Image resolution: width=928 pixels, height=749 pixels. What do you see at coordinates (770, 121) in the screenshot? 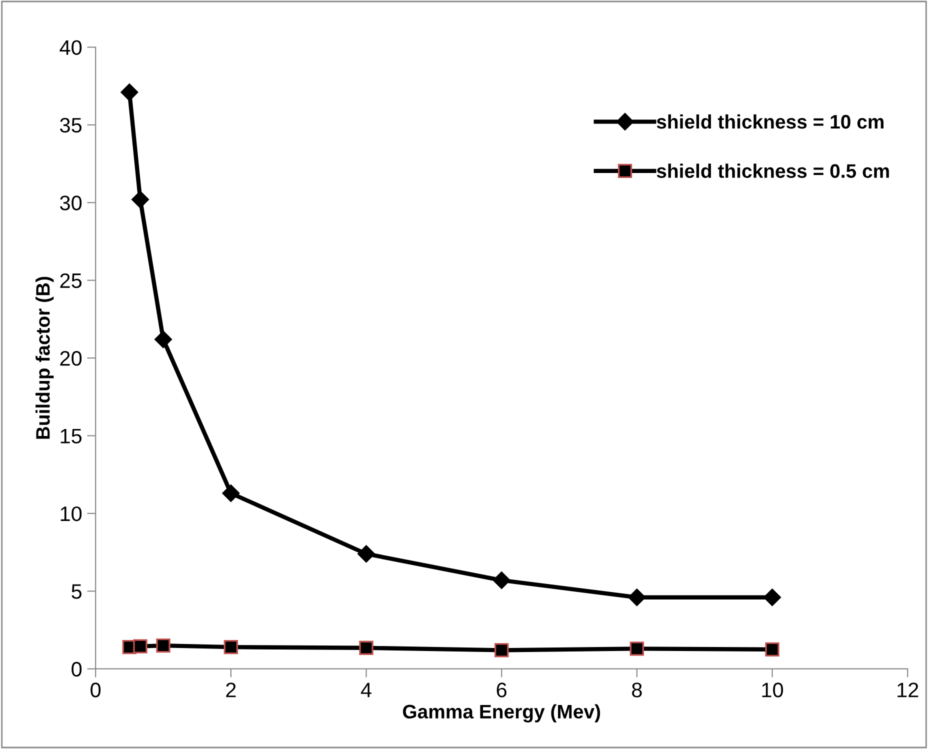
I see `legend-label: shield thickness = 10 cm` at bounding box center [770, 121].